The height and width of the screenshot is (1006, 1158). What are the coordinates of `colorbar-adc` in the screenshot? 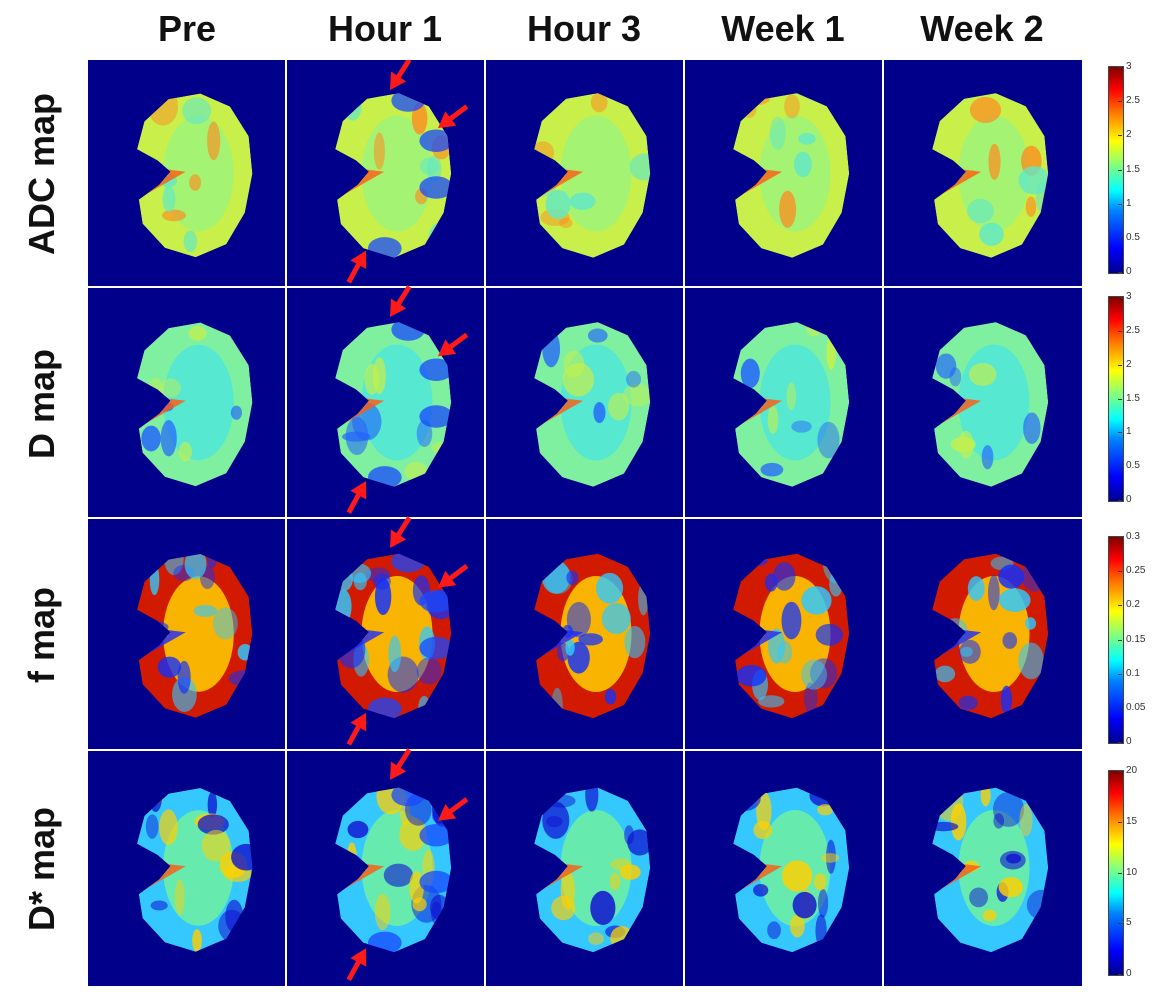 It's located at (1116, 170).